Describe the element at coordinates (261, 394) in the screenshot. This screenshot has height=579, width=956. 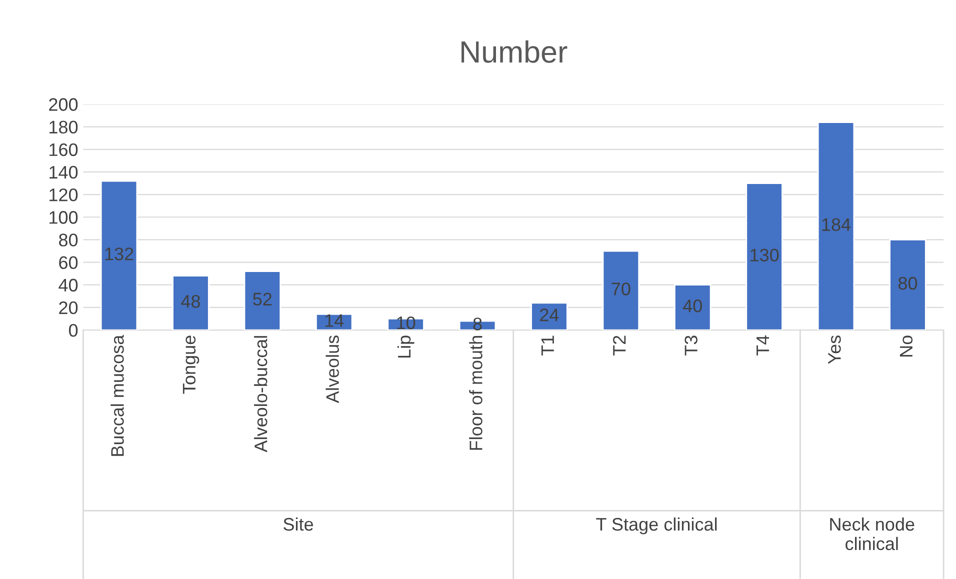
I see `x-tick-label: Alveolo-buccal` at that location.